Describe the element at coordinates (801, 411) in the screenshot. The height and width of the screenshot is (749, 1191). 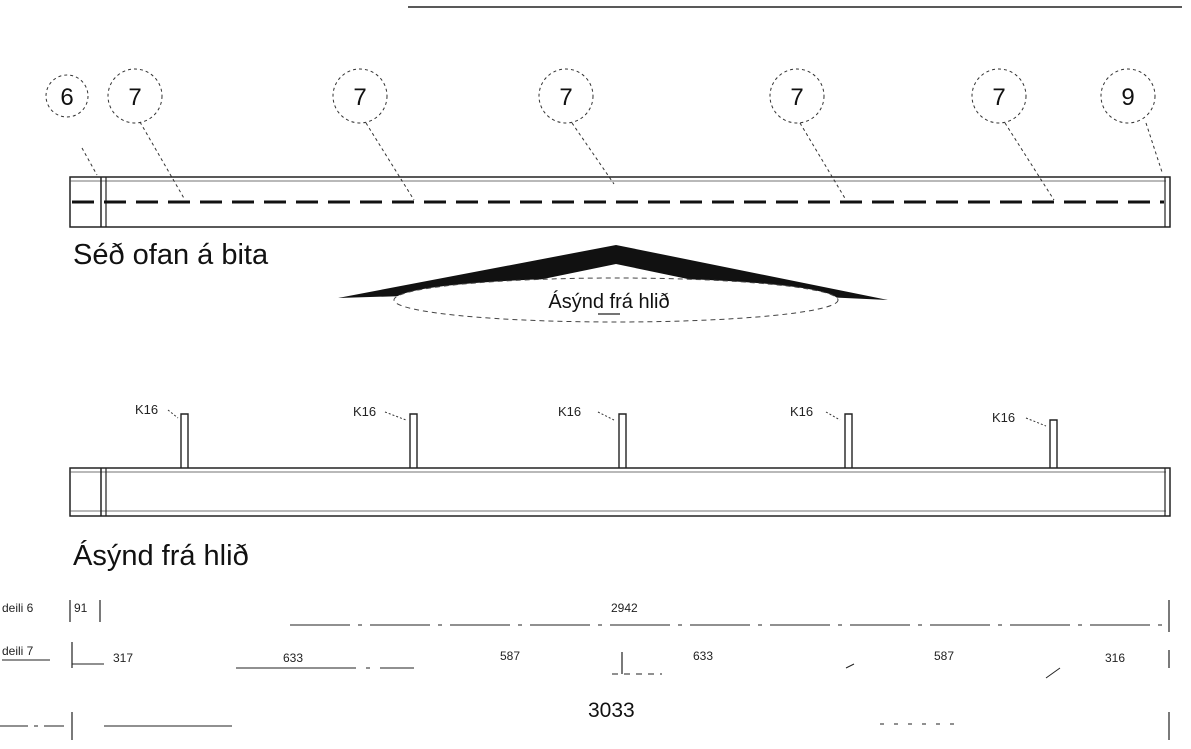
I see `rebar-4-label: K16` at that location.